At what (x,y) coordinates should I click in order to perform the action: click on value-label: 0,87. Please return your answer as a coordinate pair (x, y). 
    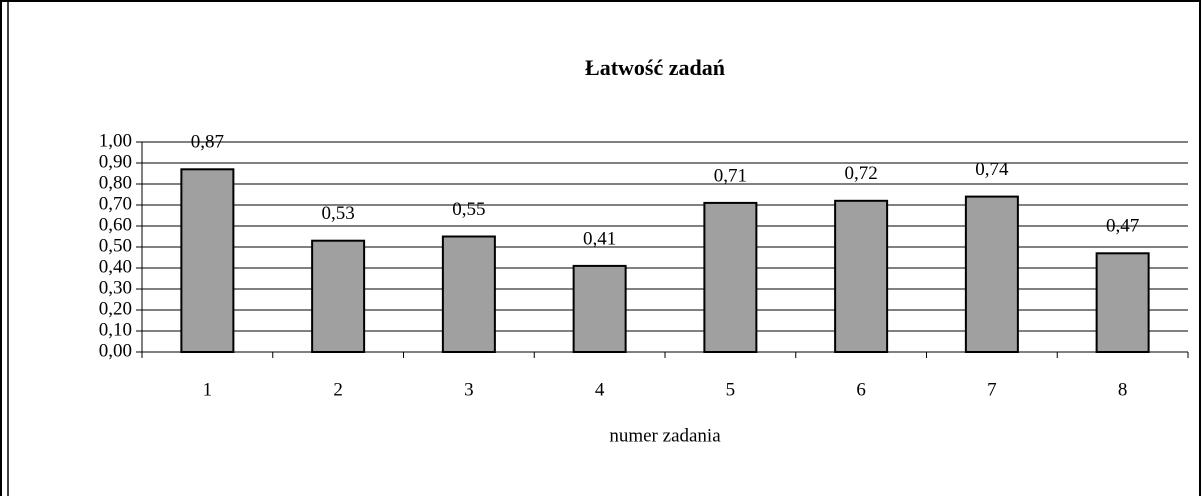
    Looking at the image, I should click on (207, 142).